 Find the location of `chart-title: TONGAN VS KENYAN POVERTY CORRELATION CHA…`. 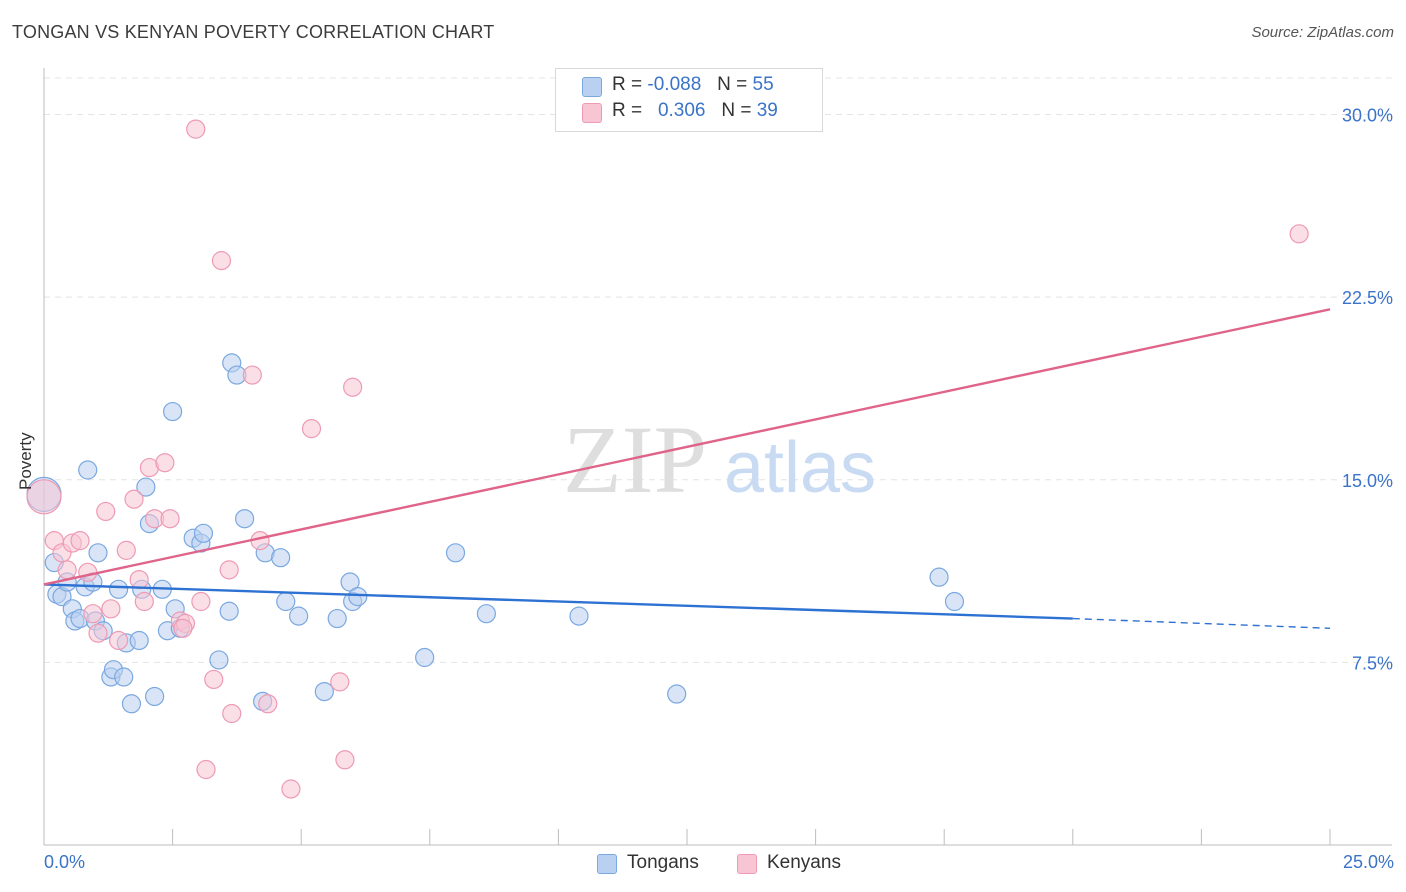

chart-title: TONGAN VS KENYAN POVERTY CORRELATION CHA… is located at coordinates (253, 32).